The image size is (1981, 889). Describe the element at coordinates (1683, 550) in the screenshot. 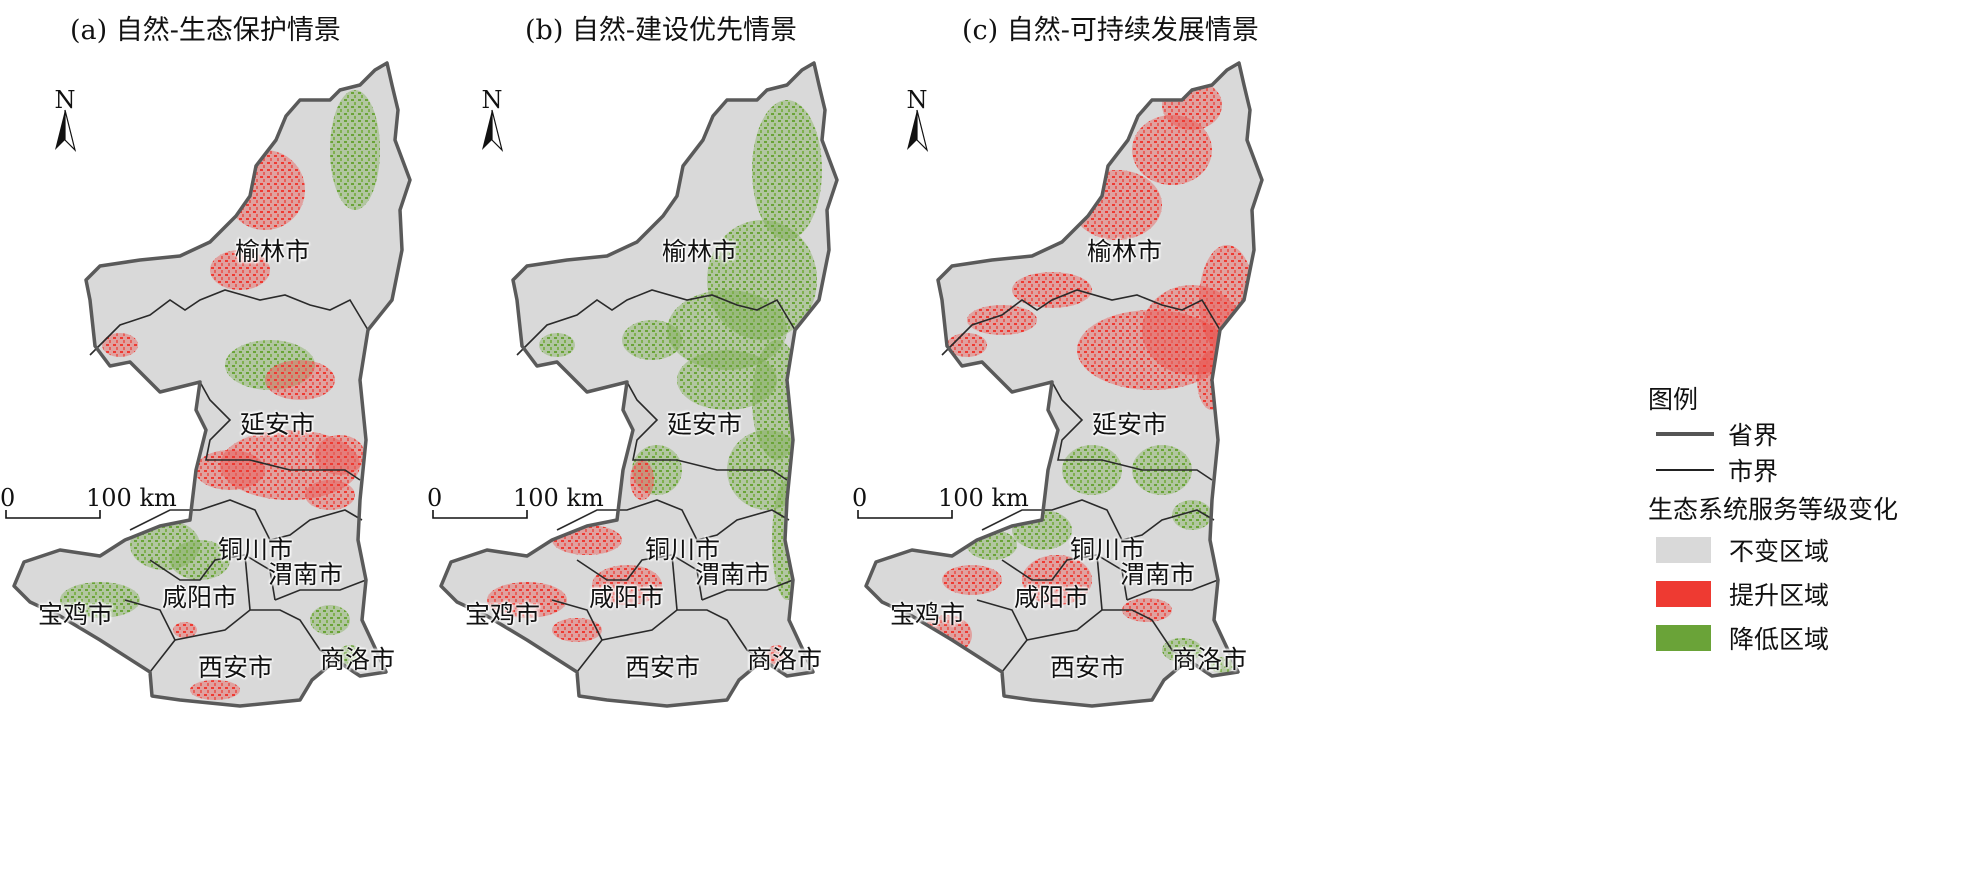

I see `swatch-unchanged` at that location.